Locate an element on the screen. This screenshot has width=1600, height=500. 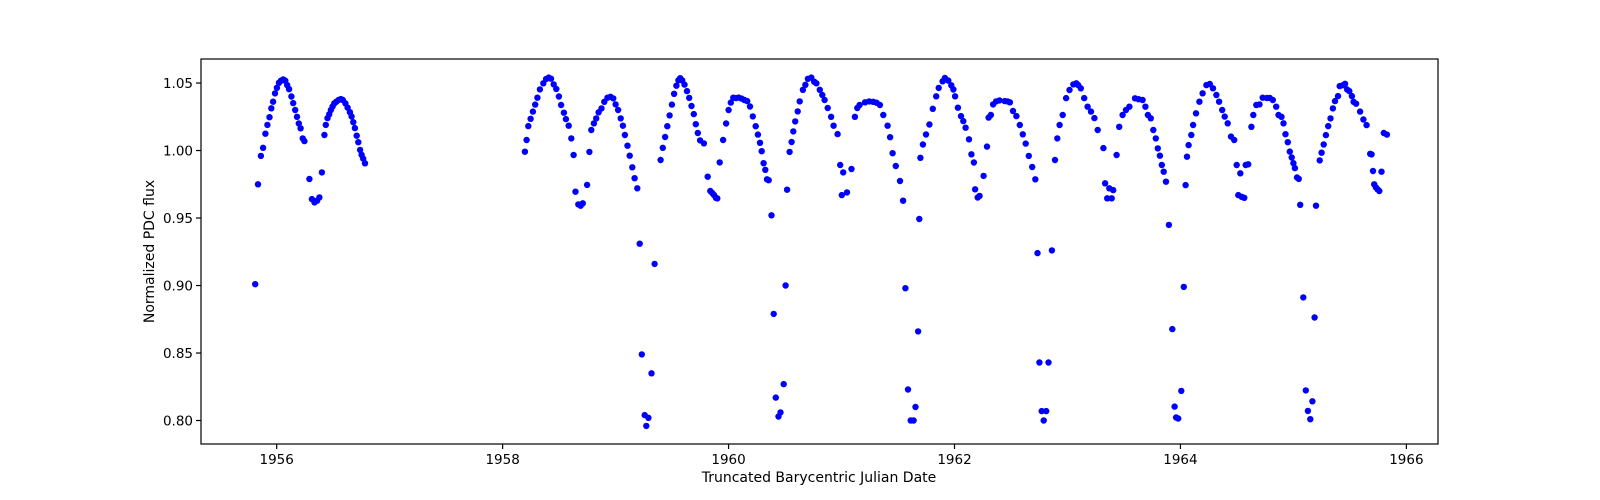
x-tick-label: 1956 is located at coordinates (277, 460).